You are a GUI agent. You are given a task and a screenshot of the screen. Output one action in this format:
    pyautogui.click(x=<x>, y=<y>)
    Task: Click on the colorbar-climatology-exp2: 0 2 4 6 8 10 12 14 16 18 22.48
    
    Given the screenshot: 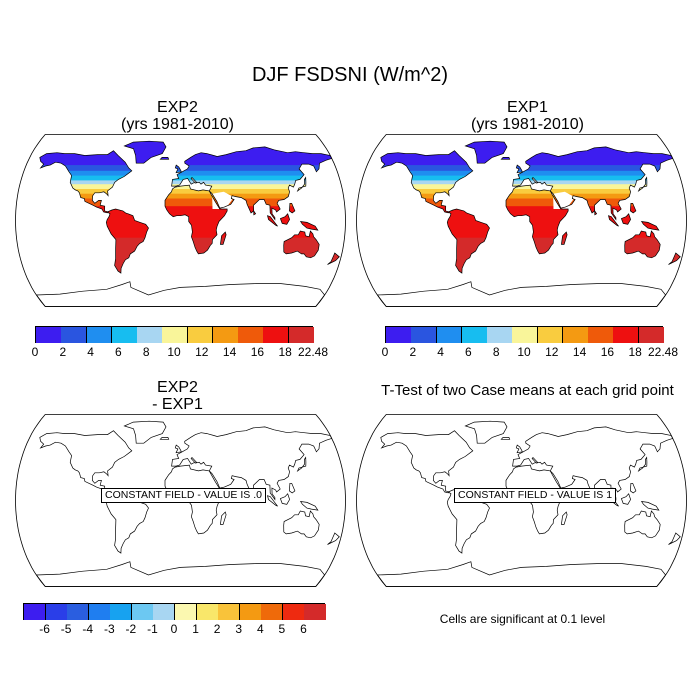 What is the action you would take?
    pyautogui.click(x=180, y=343)
    